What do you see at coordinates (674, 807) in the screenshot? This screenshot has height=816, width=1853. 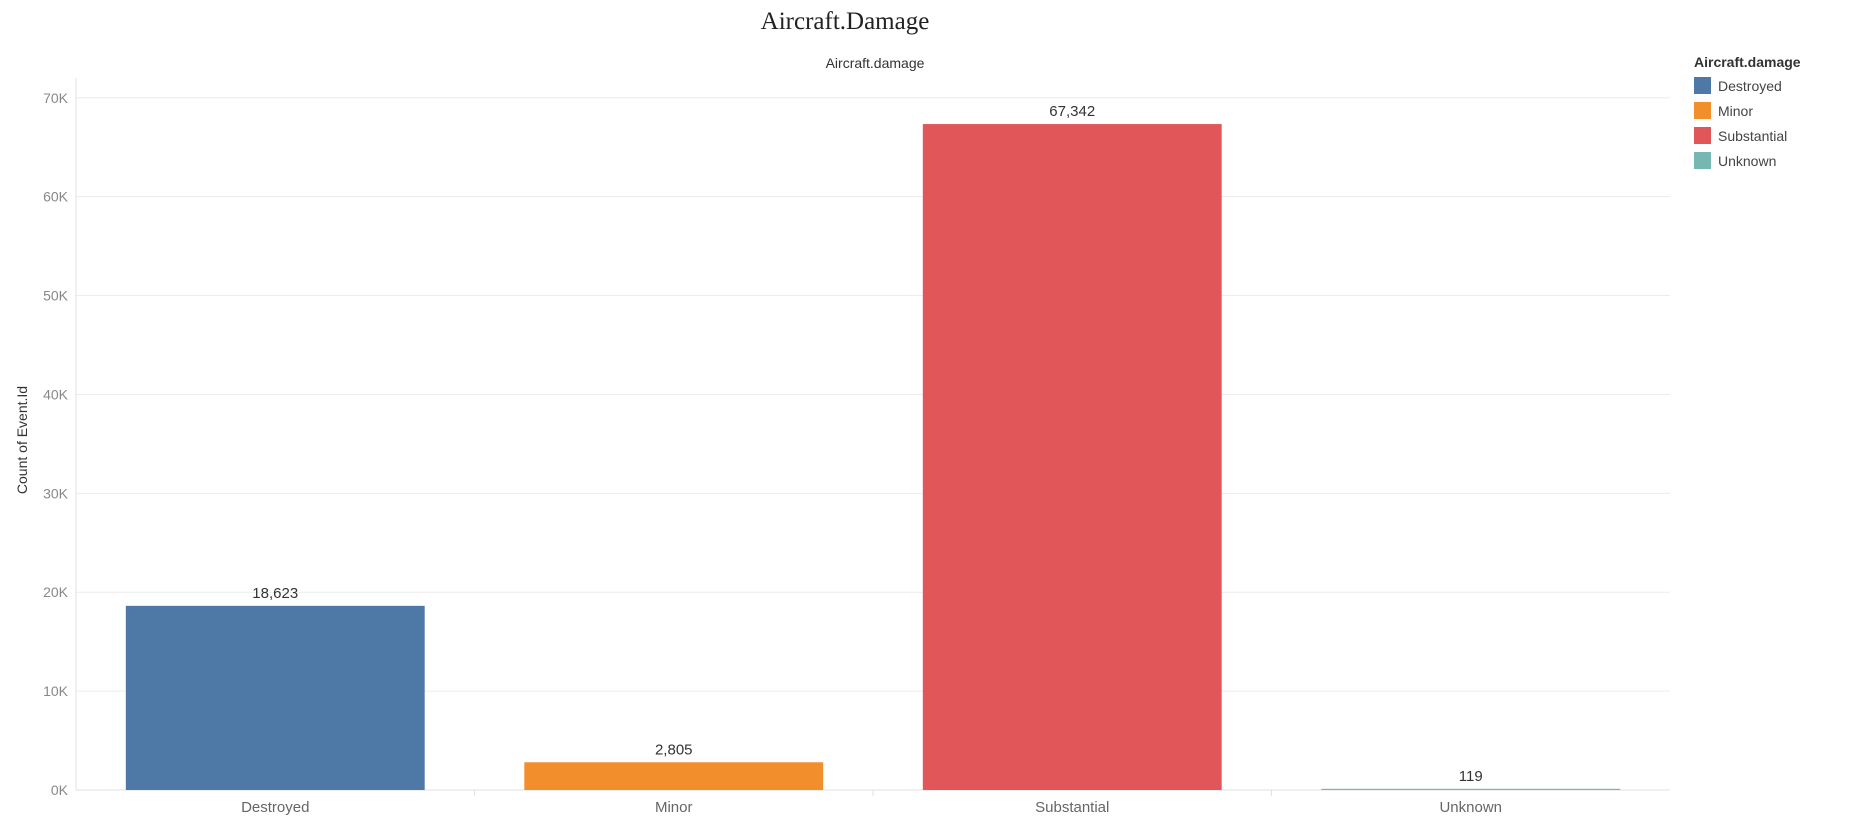 I see `x-tick-label-minor: Minor` at bounding box center [674, 807].